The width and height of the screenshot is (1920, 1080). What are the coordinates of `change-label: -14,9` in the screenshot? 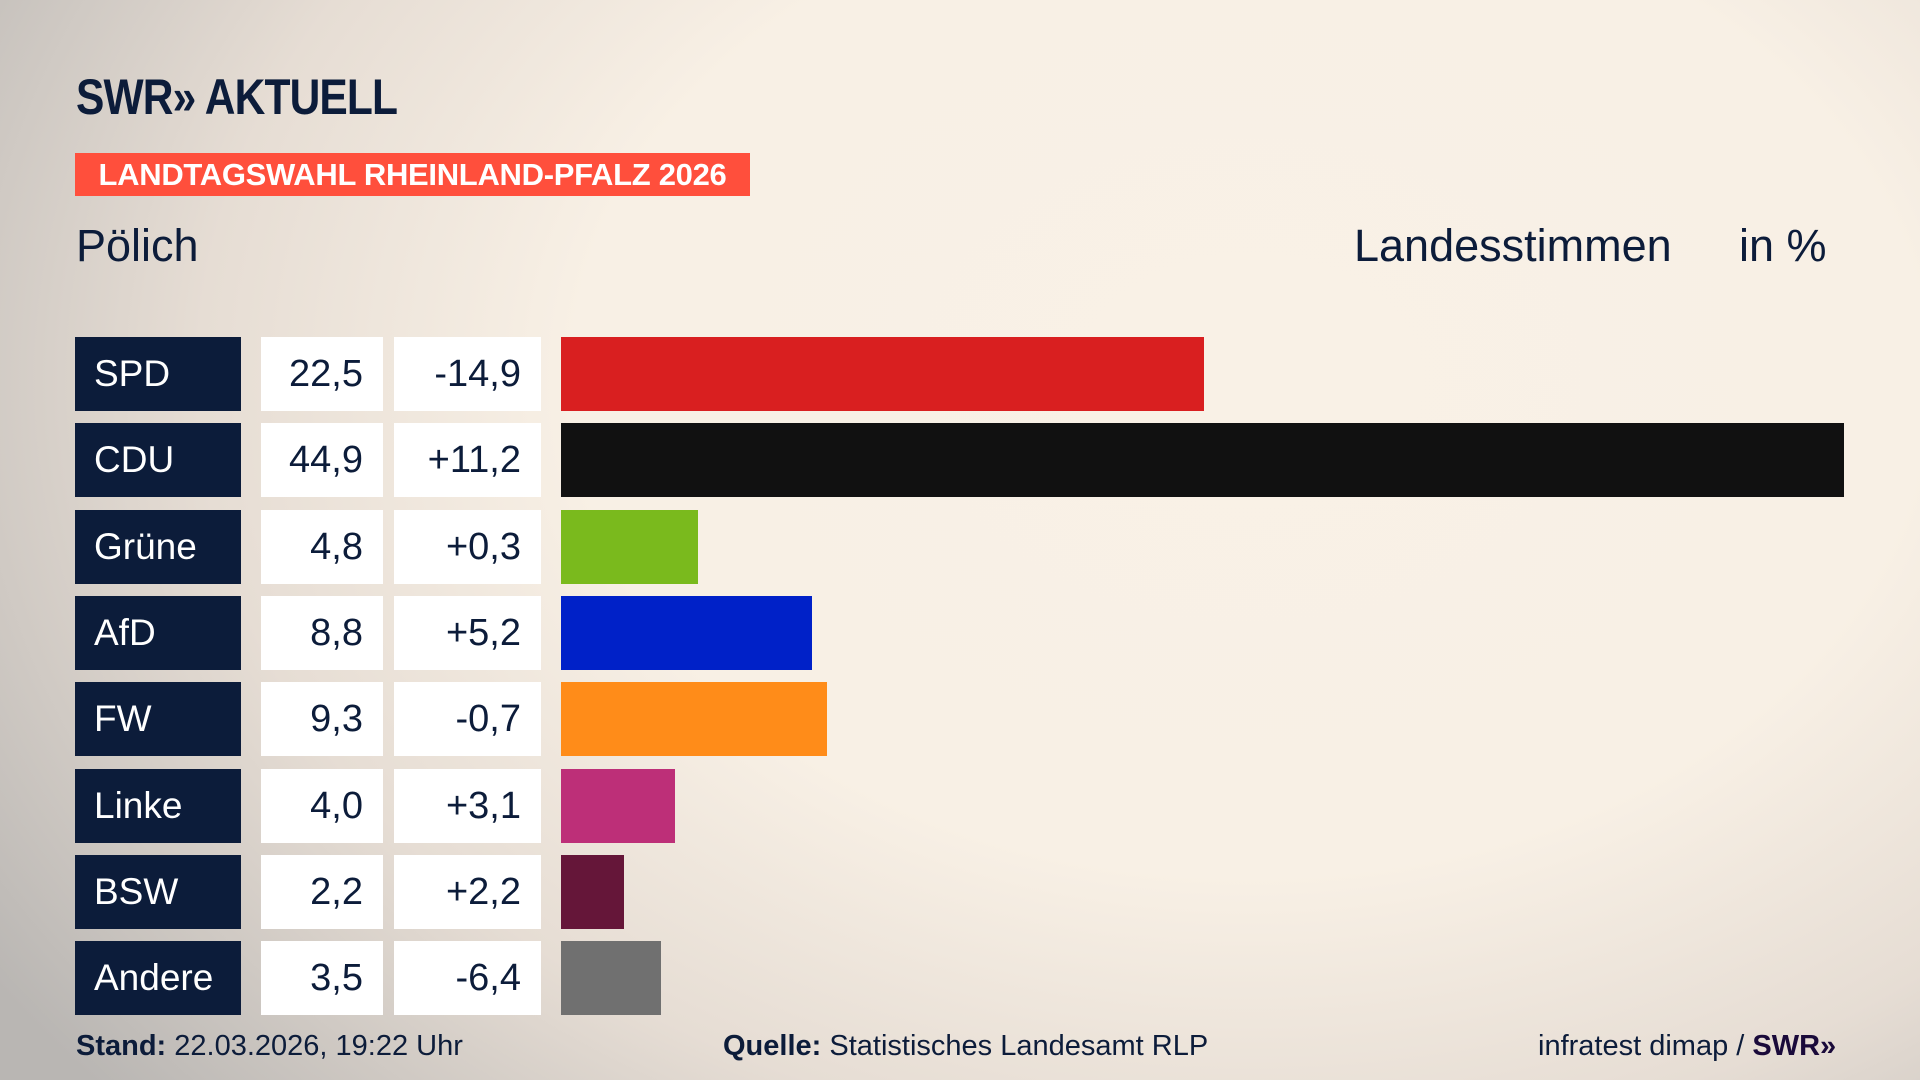 It's located at (467, 374).